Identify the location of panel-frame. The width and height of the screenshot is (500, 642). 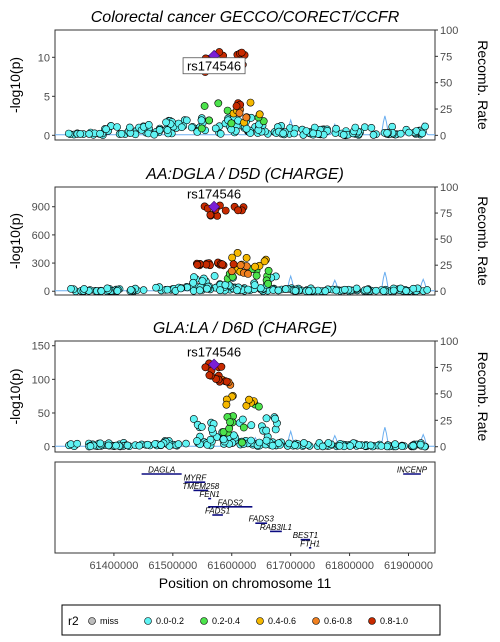
(245, 396).